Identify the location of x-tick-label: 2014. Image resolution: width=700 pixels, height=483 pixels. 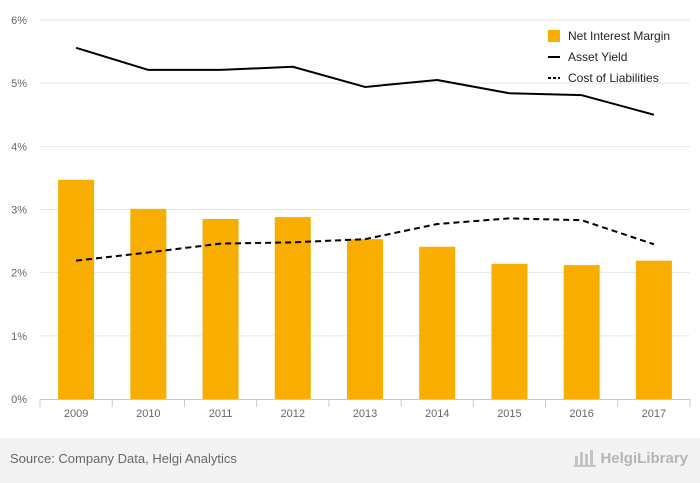
(437, 414).